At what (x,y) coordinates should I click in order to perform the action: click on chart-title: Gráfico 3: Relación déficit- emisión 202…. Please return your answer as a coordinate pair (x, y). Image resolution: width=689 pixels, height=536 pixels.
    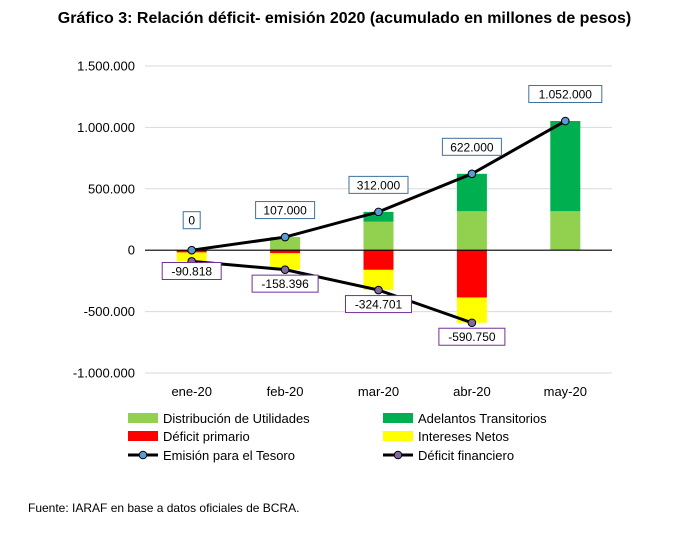
    Looking at the image, I should click on (344, 18).